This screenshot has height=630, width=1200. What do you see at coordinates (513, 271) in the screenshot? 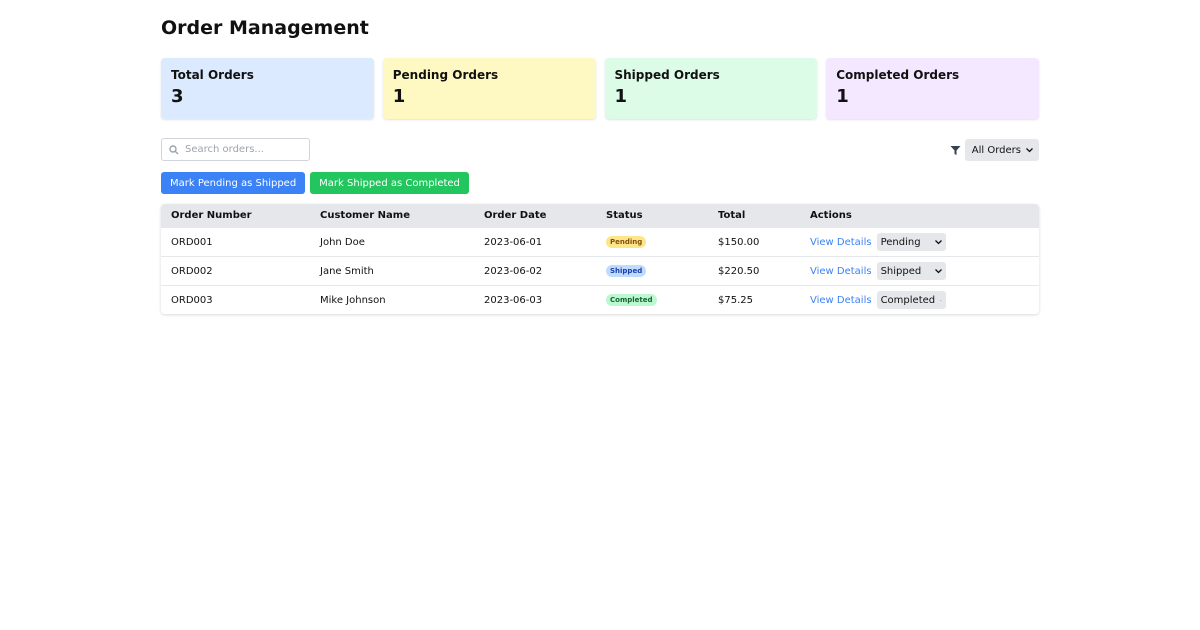
I see `cell-date: 2023-06-02` at bounding box center [513, 271].